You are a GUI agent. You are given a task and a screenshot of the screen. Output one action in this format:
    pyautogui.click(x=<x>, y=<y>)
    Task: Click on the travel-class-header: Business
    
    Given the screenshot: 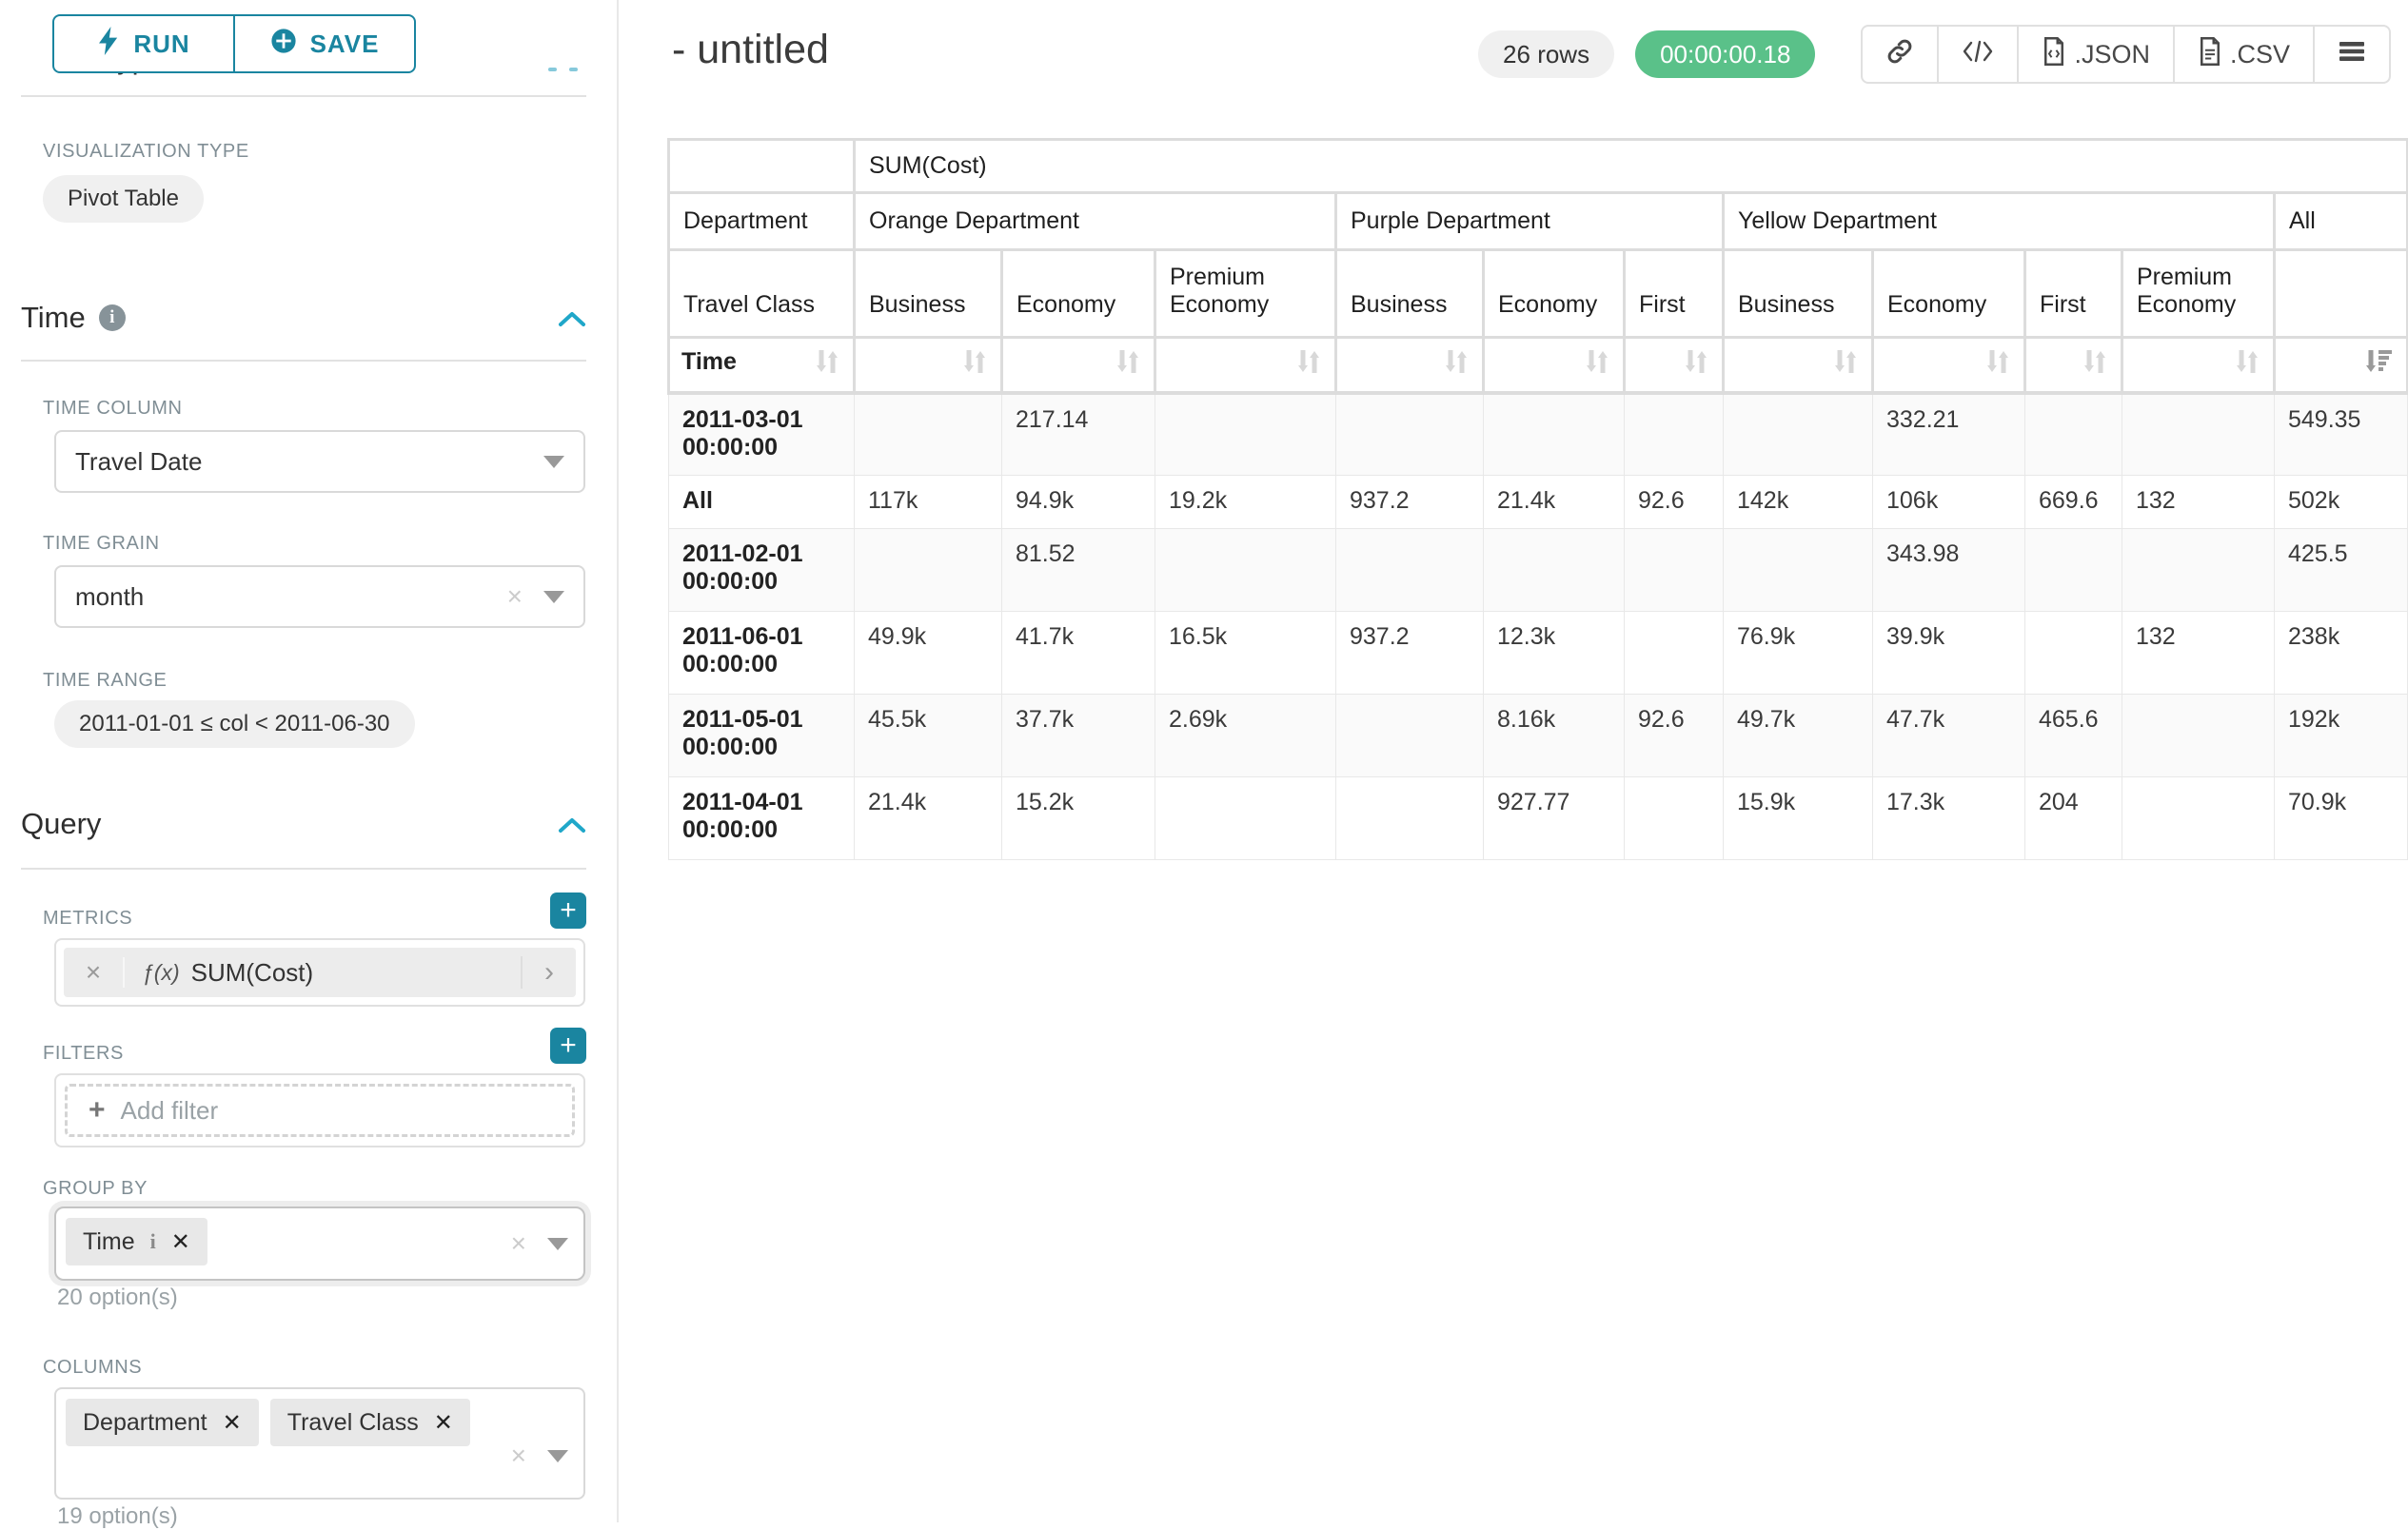 What is the action you would take?
    pyautogui.click(x=1409, y=294)
    